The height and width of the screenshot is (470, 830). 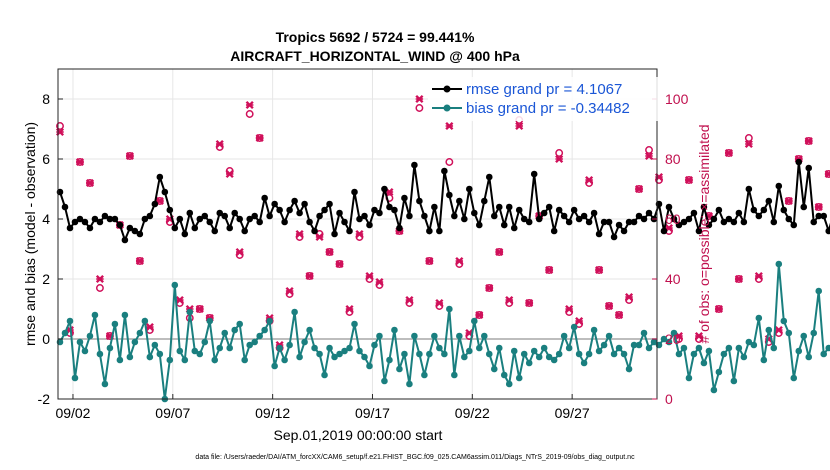 What do you see at coordinates (30, 234) in the screenshot?
I see `left-y-axis-label: rmse and bias (model - observation)` at bounding box center [30, 234].